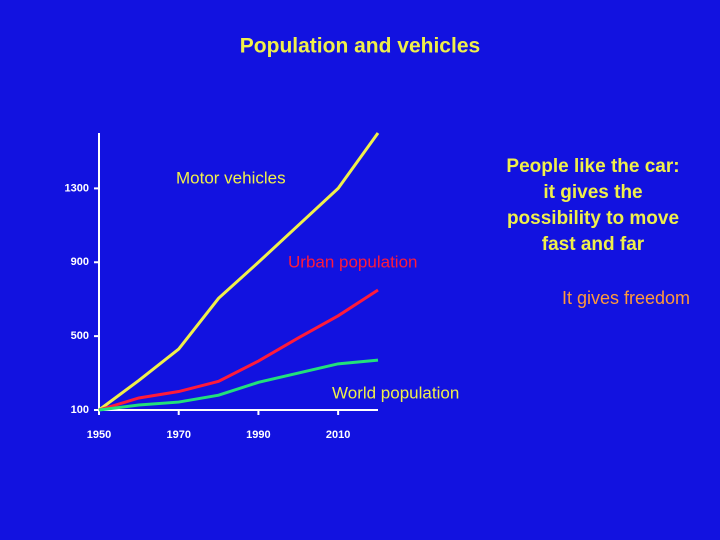  I want to click on x-tick-label: 1990, so click(258, 435).